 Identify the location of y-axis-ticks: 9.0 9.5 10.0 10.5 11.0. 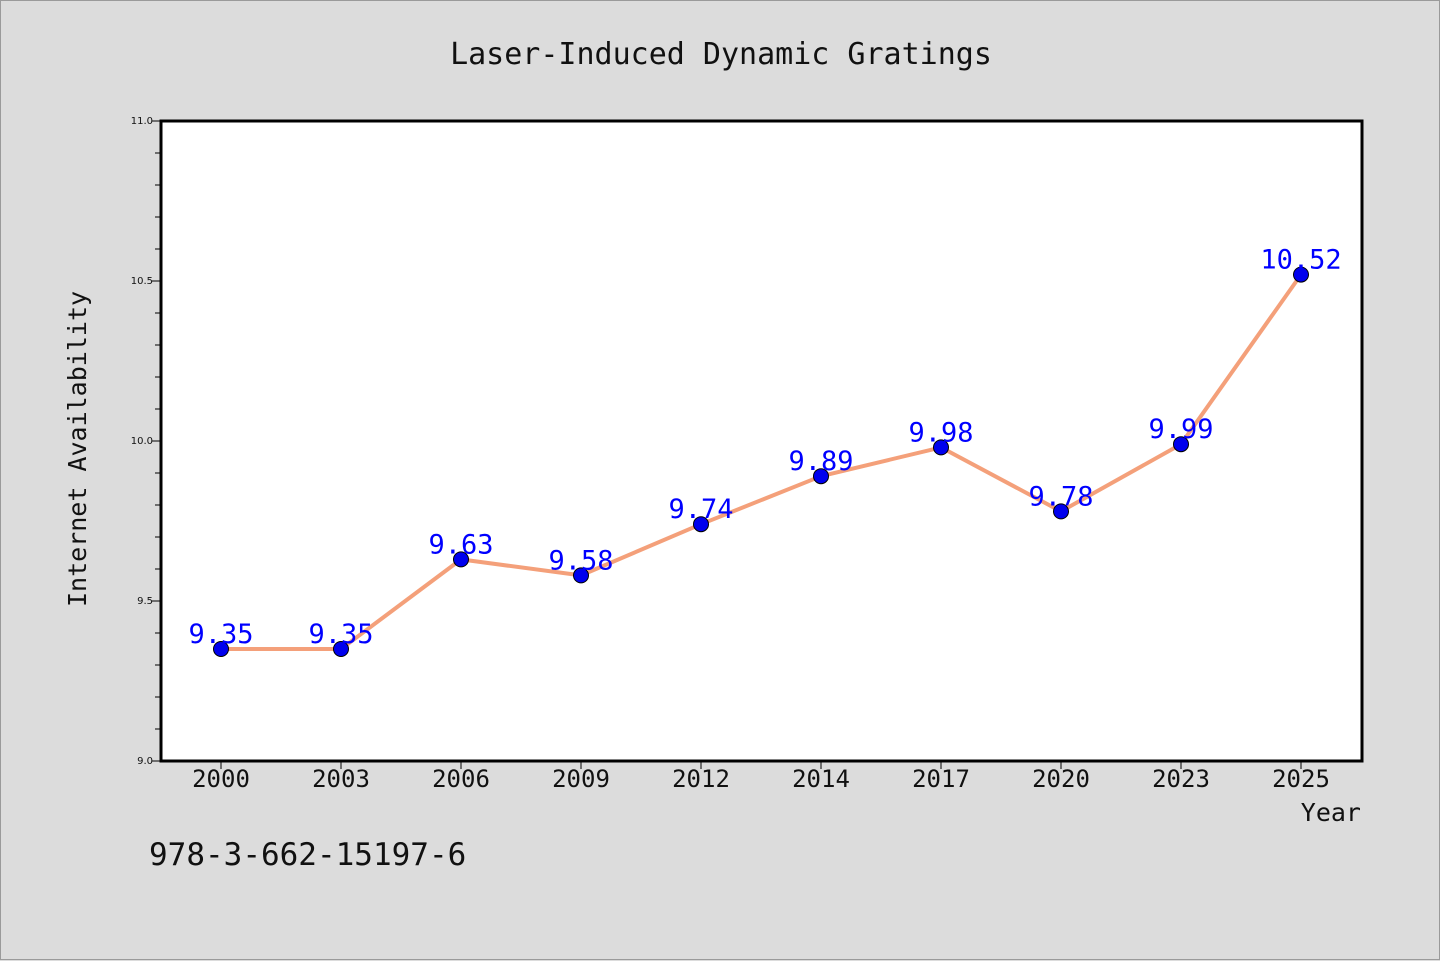
(145, 441).